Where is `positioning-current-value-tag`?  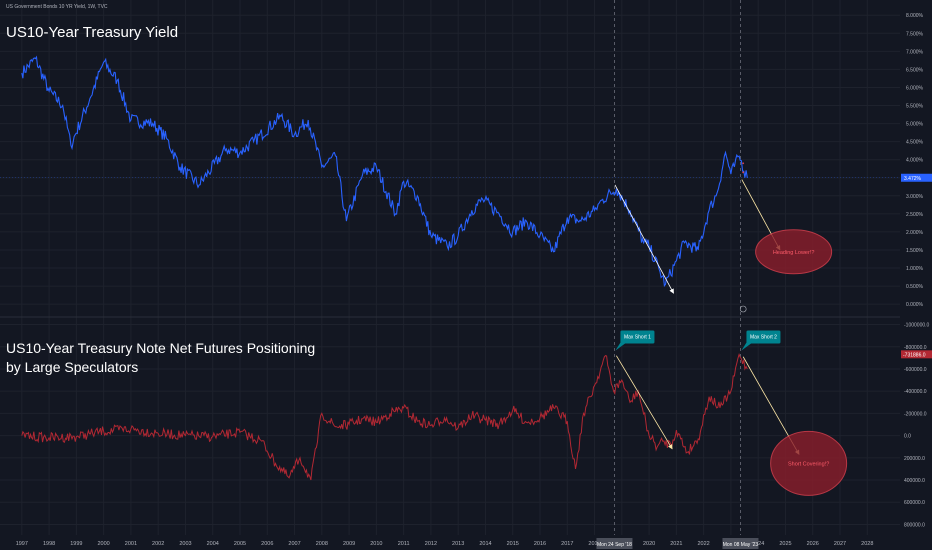
positioning-current-value-tag is located at coordinates (916, 354).